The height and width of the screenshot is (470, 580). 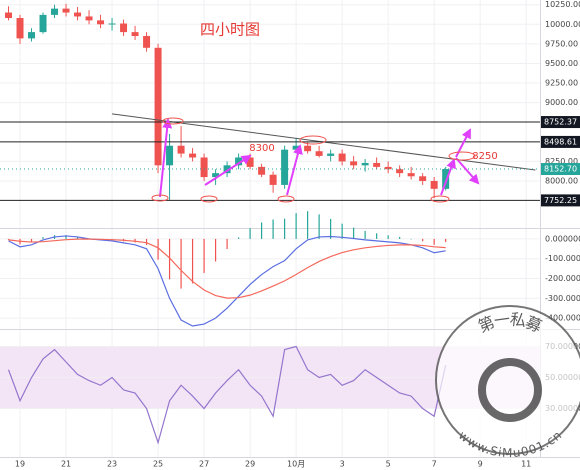 I want to click on x-tick-label: 10月, so click(x=296, y=464).